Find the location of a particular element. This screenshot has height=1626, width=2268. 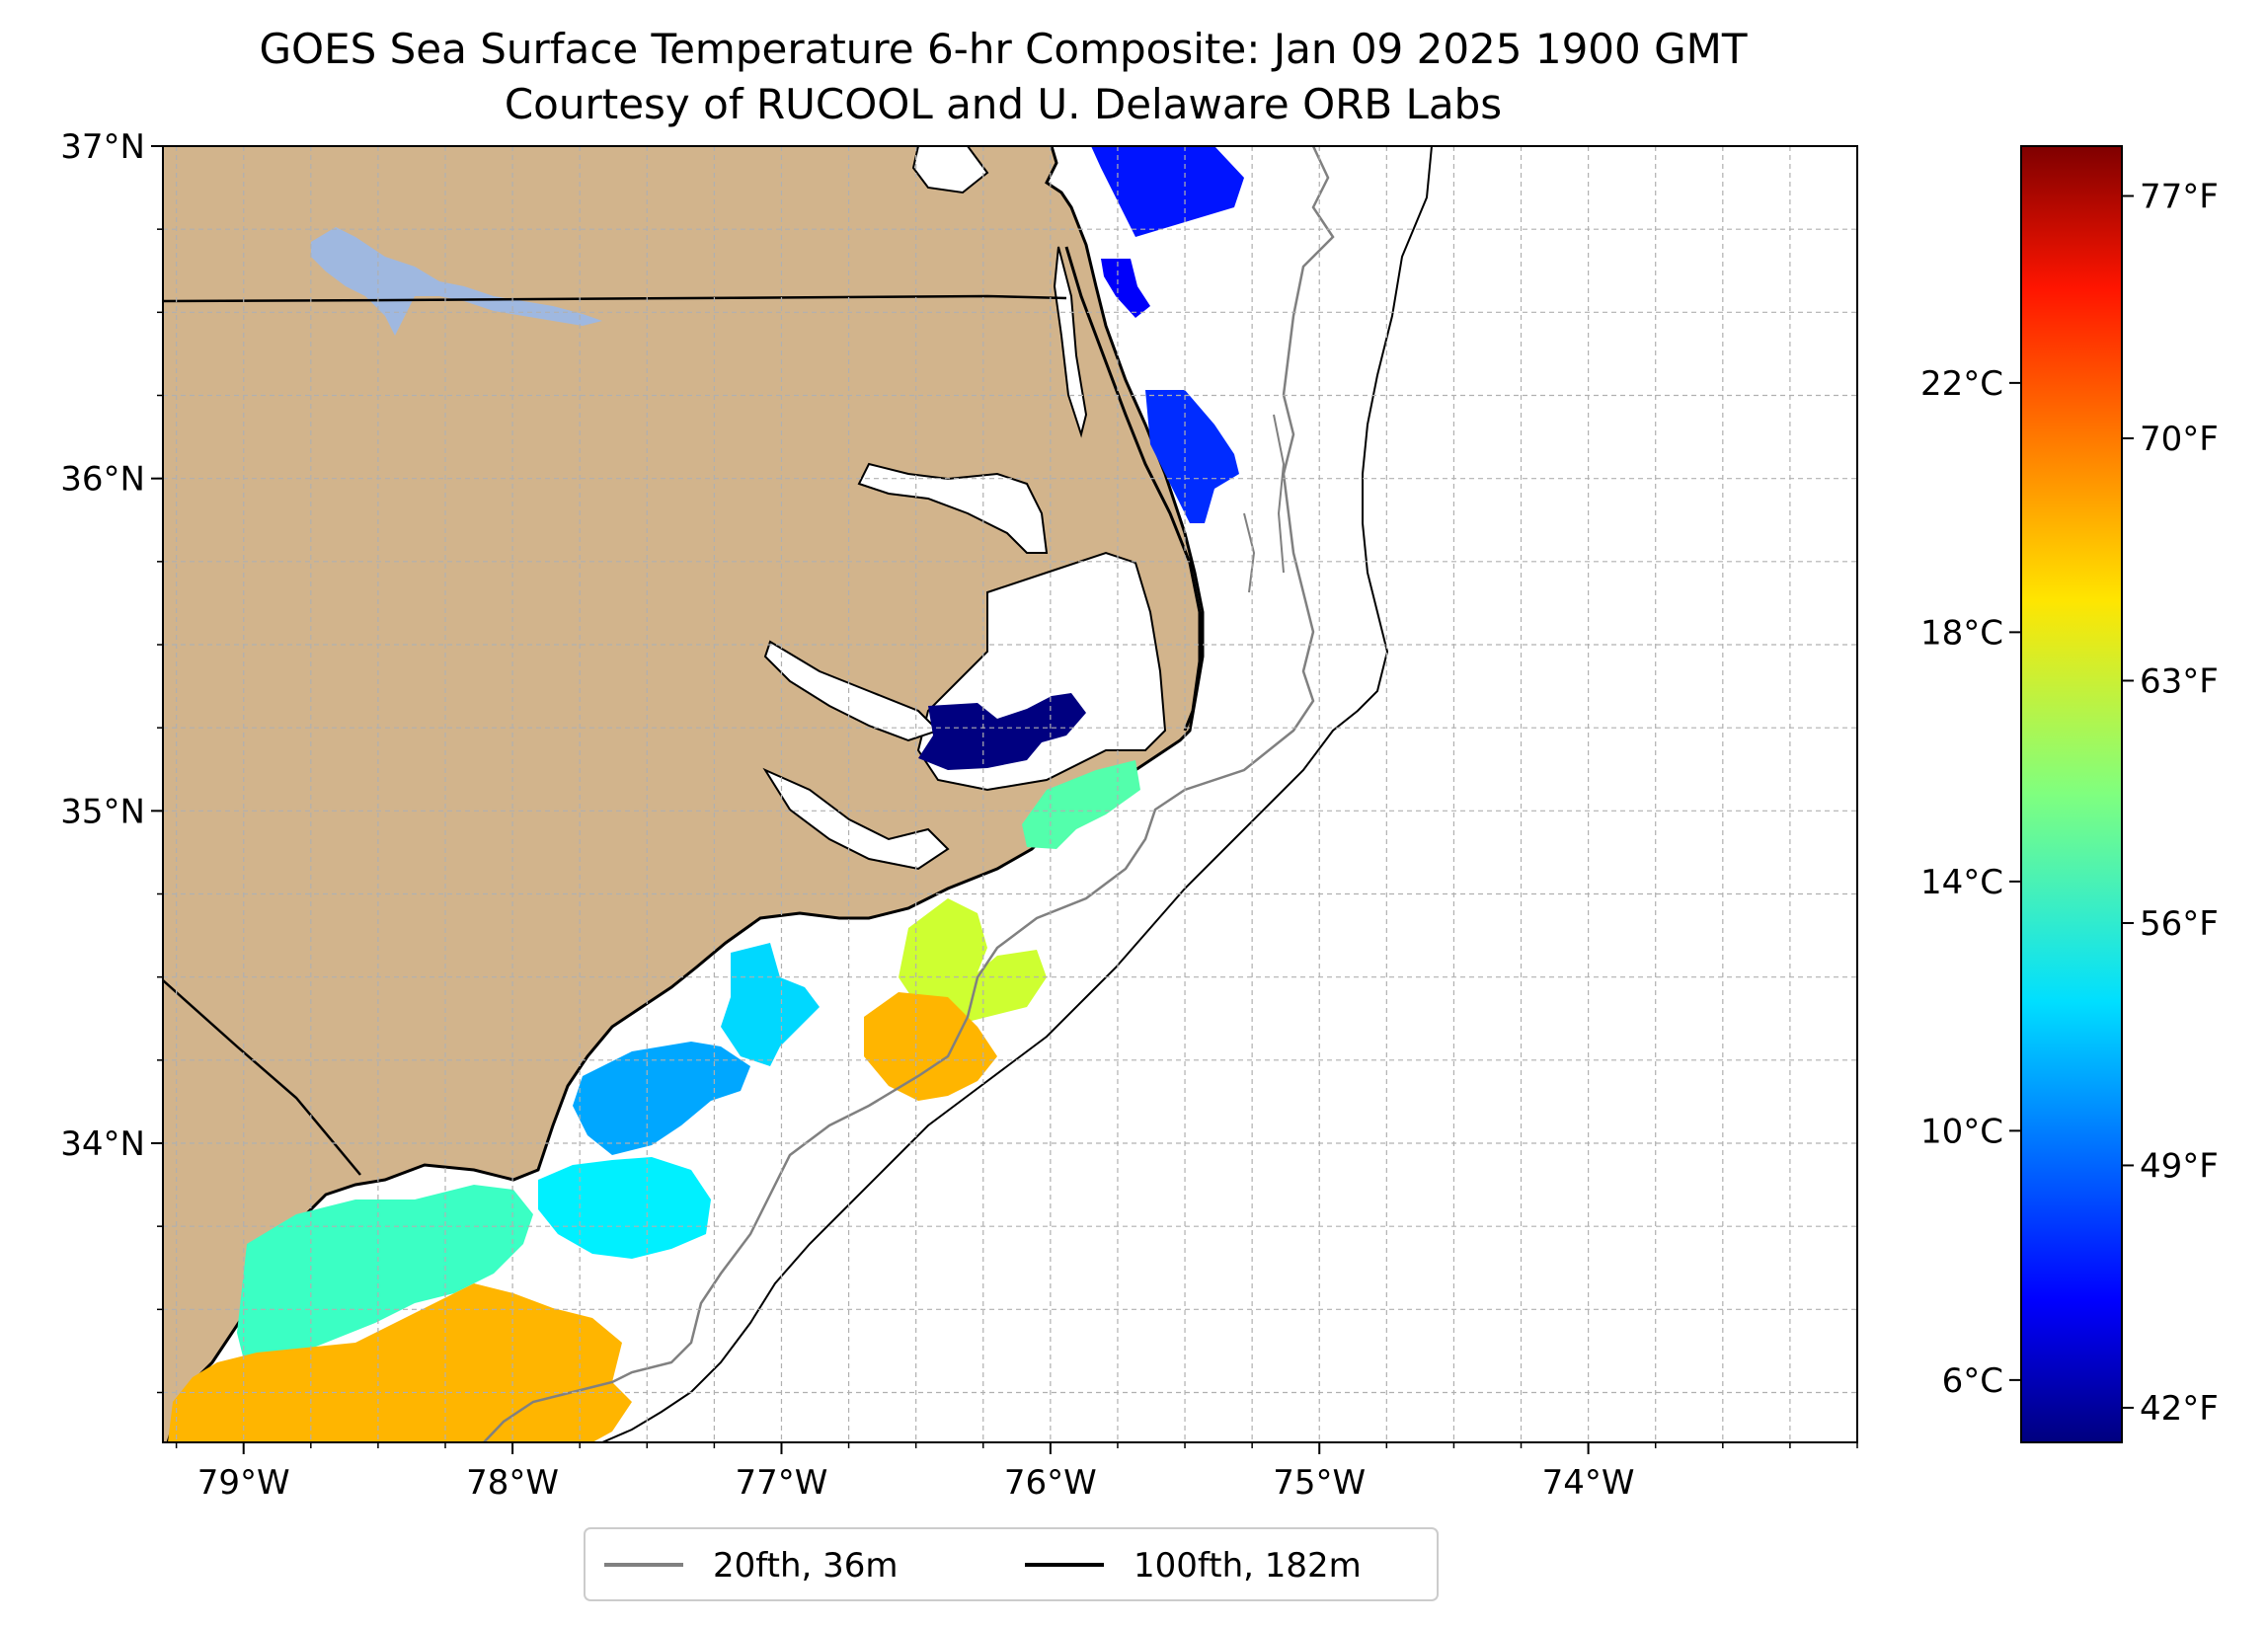

outer-banks is located at coordinates (1133, 489).